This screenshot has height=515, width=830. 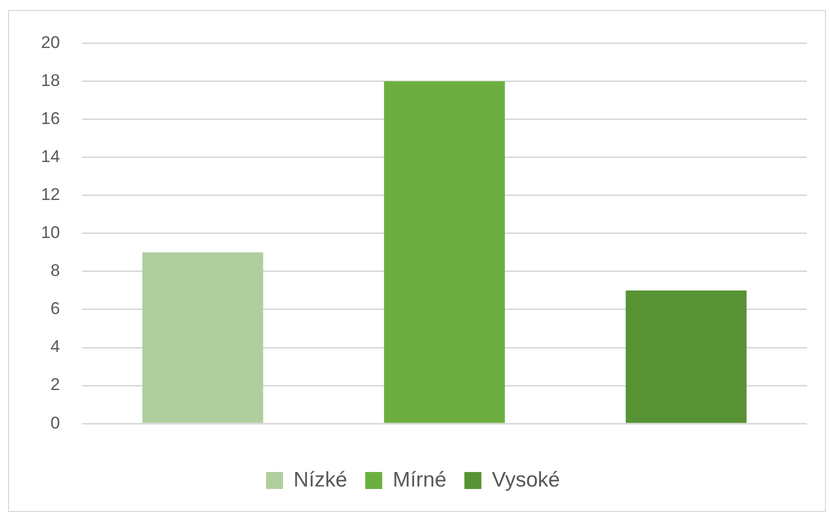 What do you see at coordinates (321, 480) in the screenshot?
I see `legend-label: Nízké` at bounding box center [321, 480].